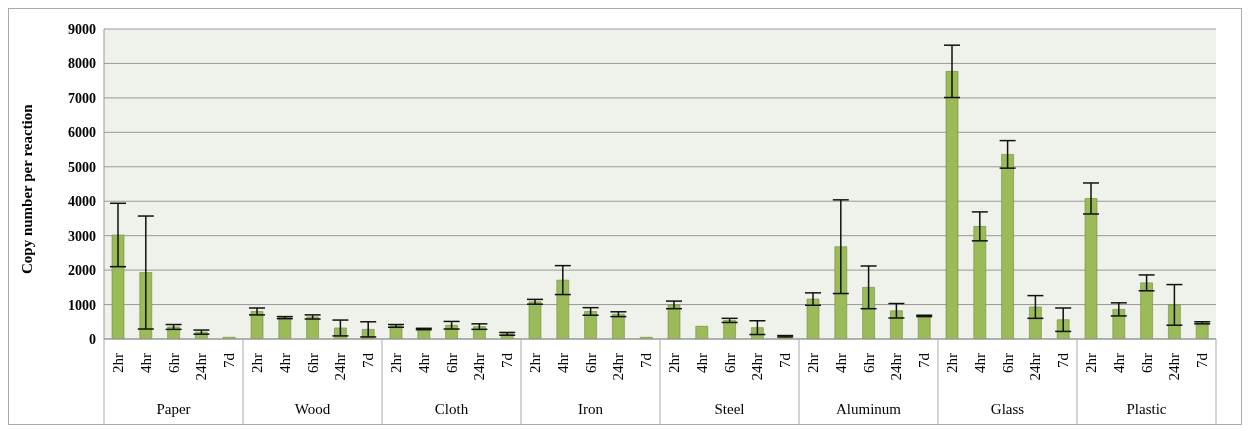 The image size is (1248, 431). I want to click on y-tick-label: 5000, so click(82, 167).